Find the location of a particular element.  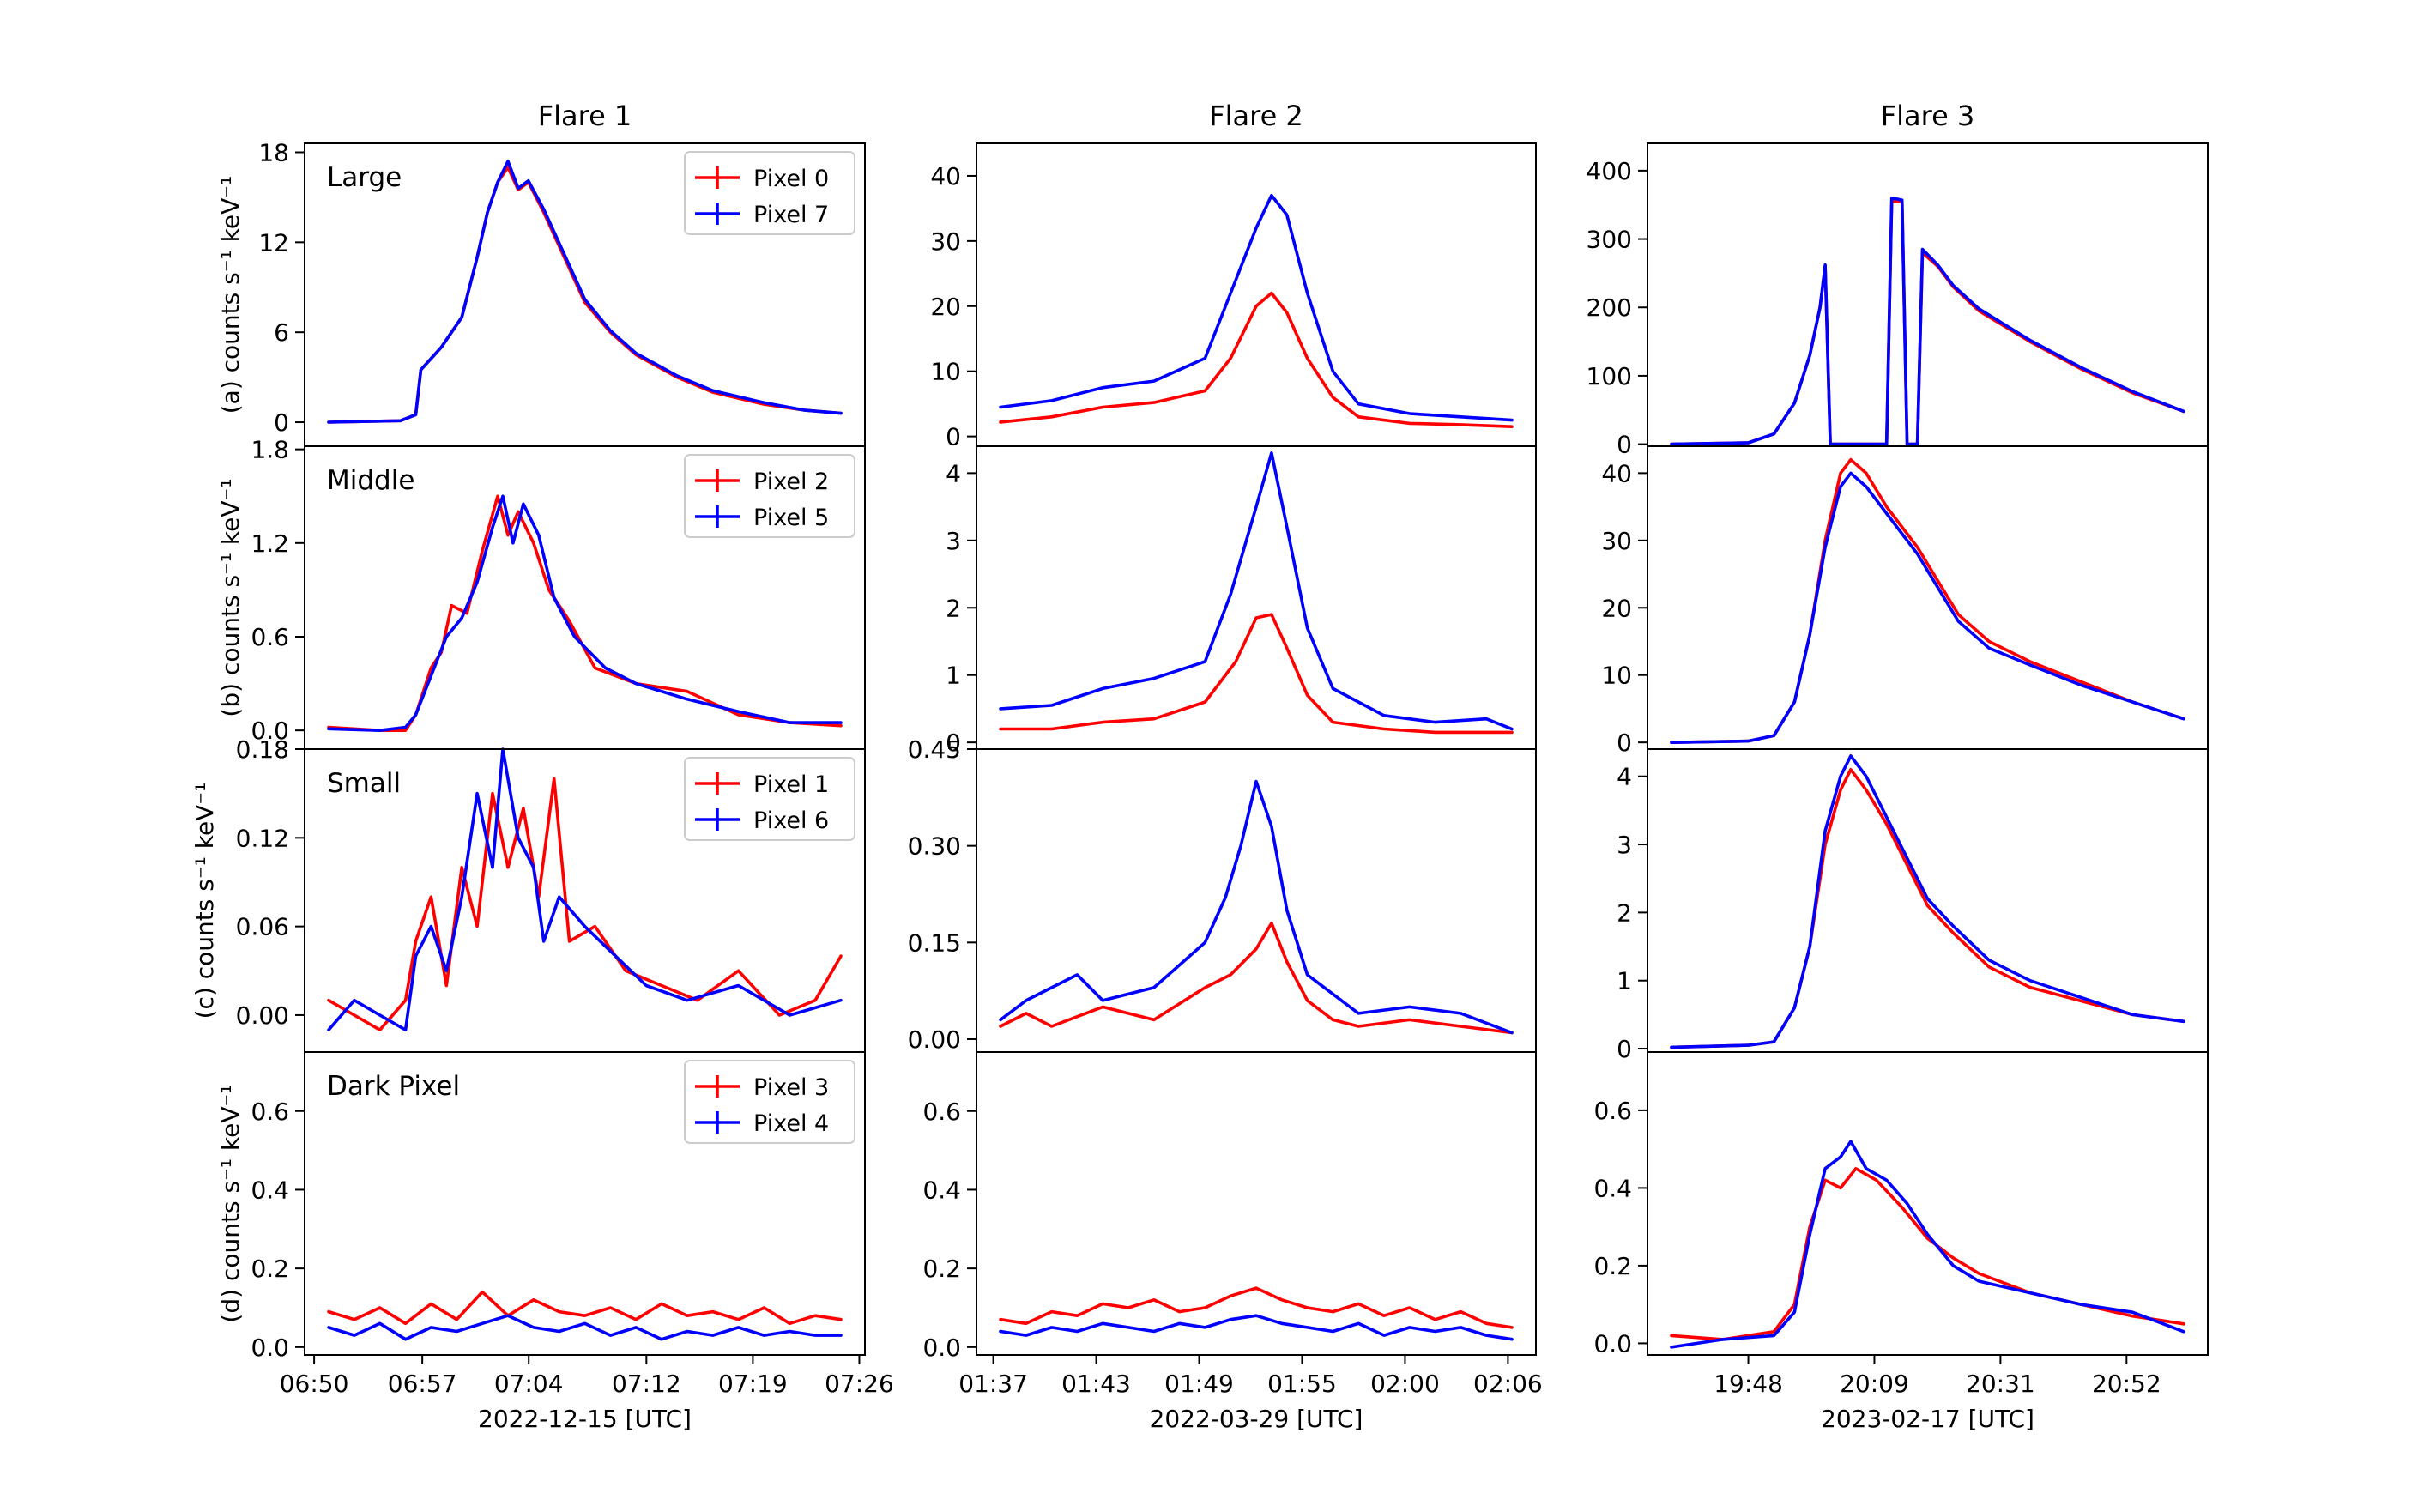

x-tick-label: 20:31 is located at coordinates (2000, 1384).